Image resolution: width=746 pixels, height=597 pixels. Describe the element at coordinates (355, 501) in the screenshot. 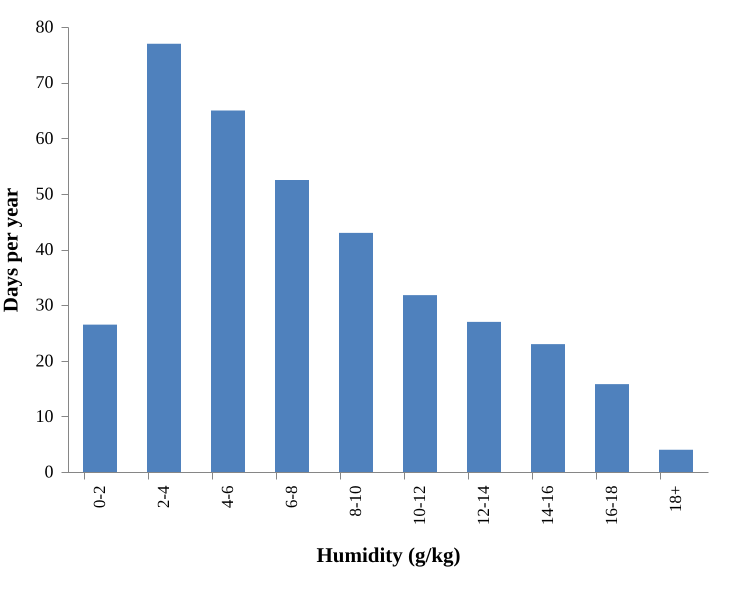

I see `x-tick-label: 8-10` at that location.